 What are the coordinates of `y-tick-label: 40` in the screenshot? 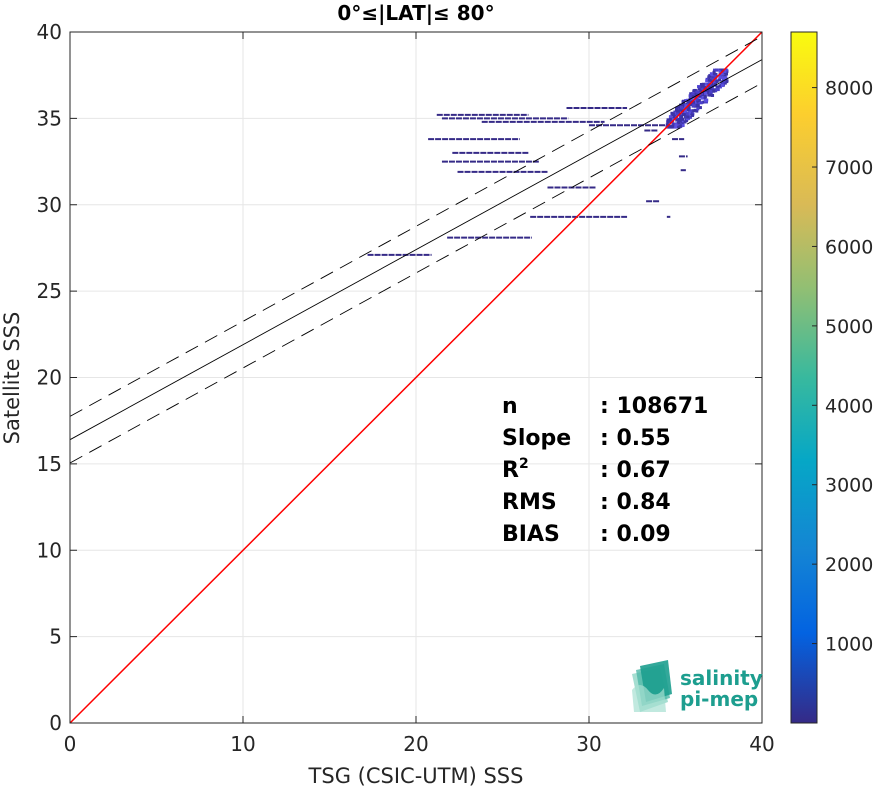 It's located at (49, 32).